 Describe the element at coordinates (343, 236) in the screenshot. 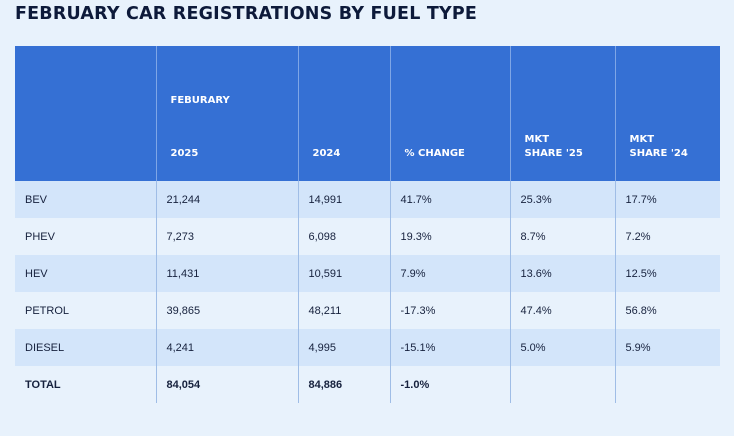

I see `value-2024: 6,098` at that location.